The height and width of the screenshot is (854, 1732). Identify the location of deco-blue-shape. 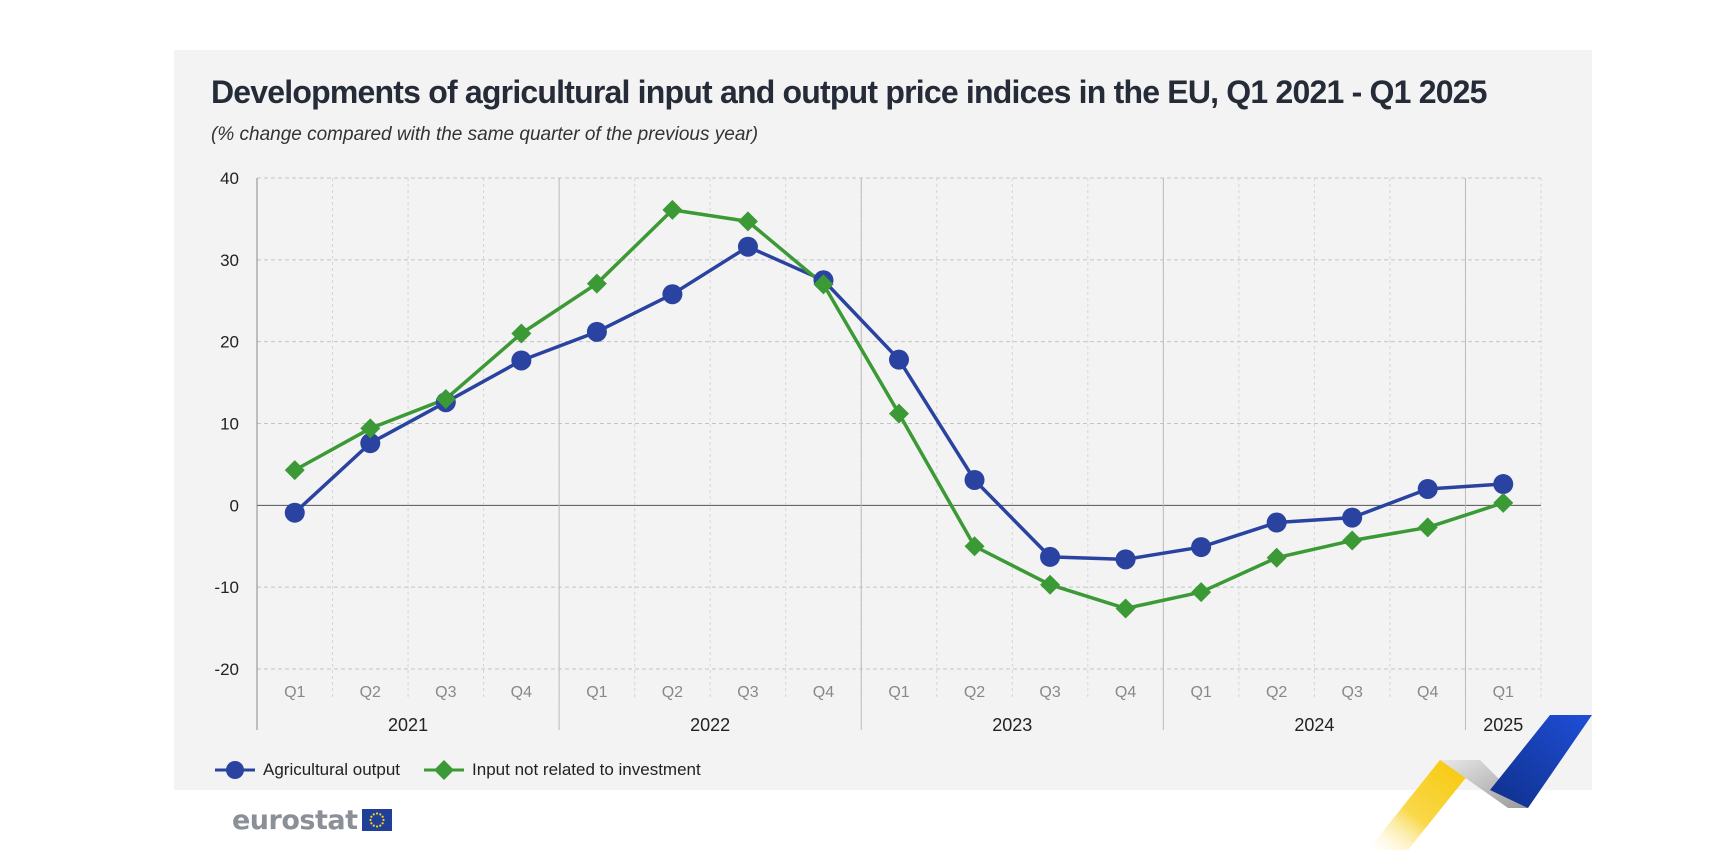
(1541, 761).